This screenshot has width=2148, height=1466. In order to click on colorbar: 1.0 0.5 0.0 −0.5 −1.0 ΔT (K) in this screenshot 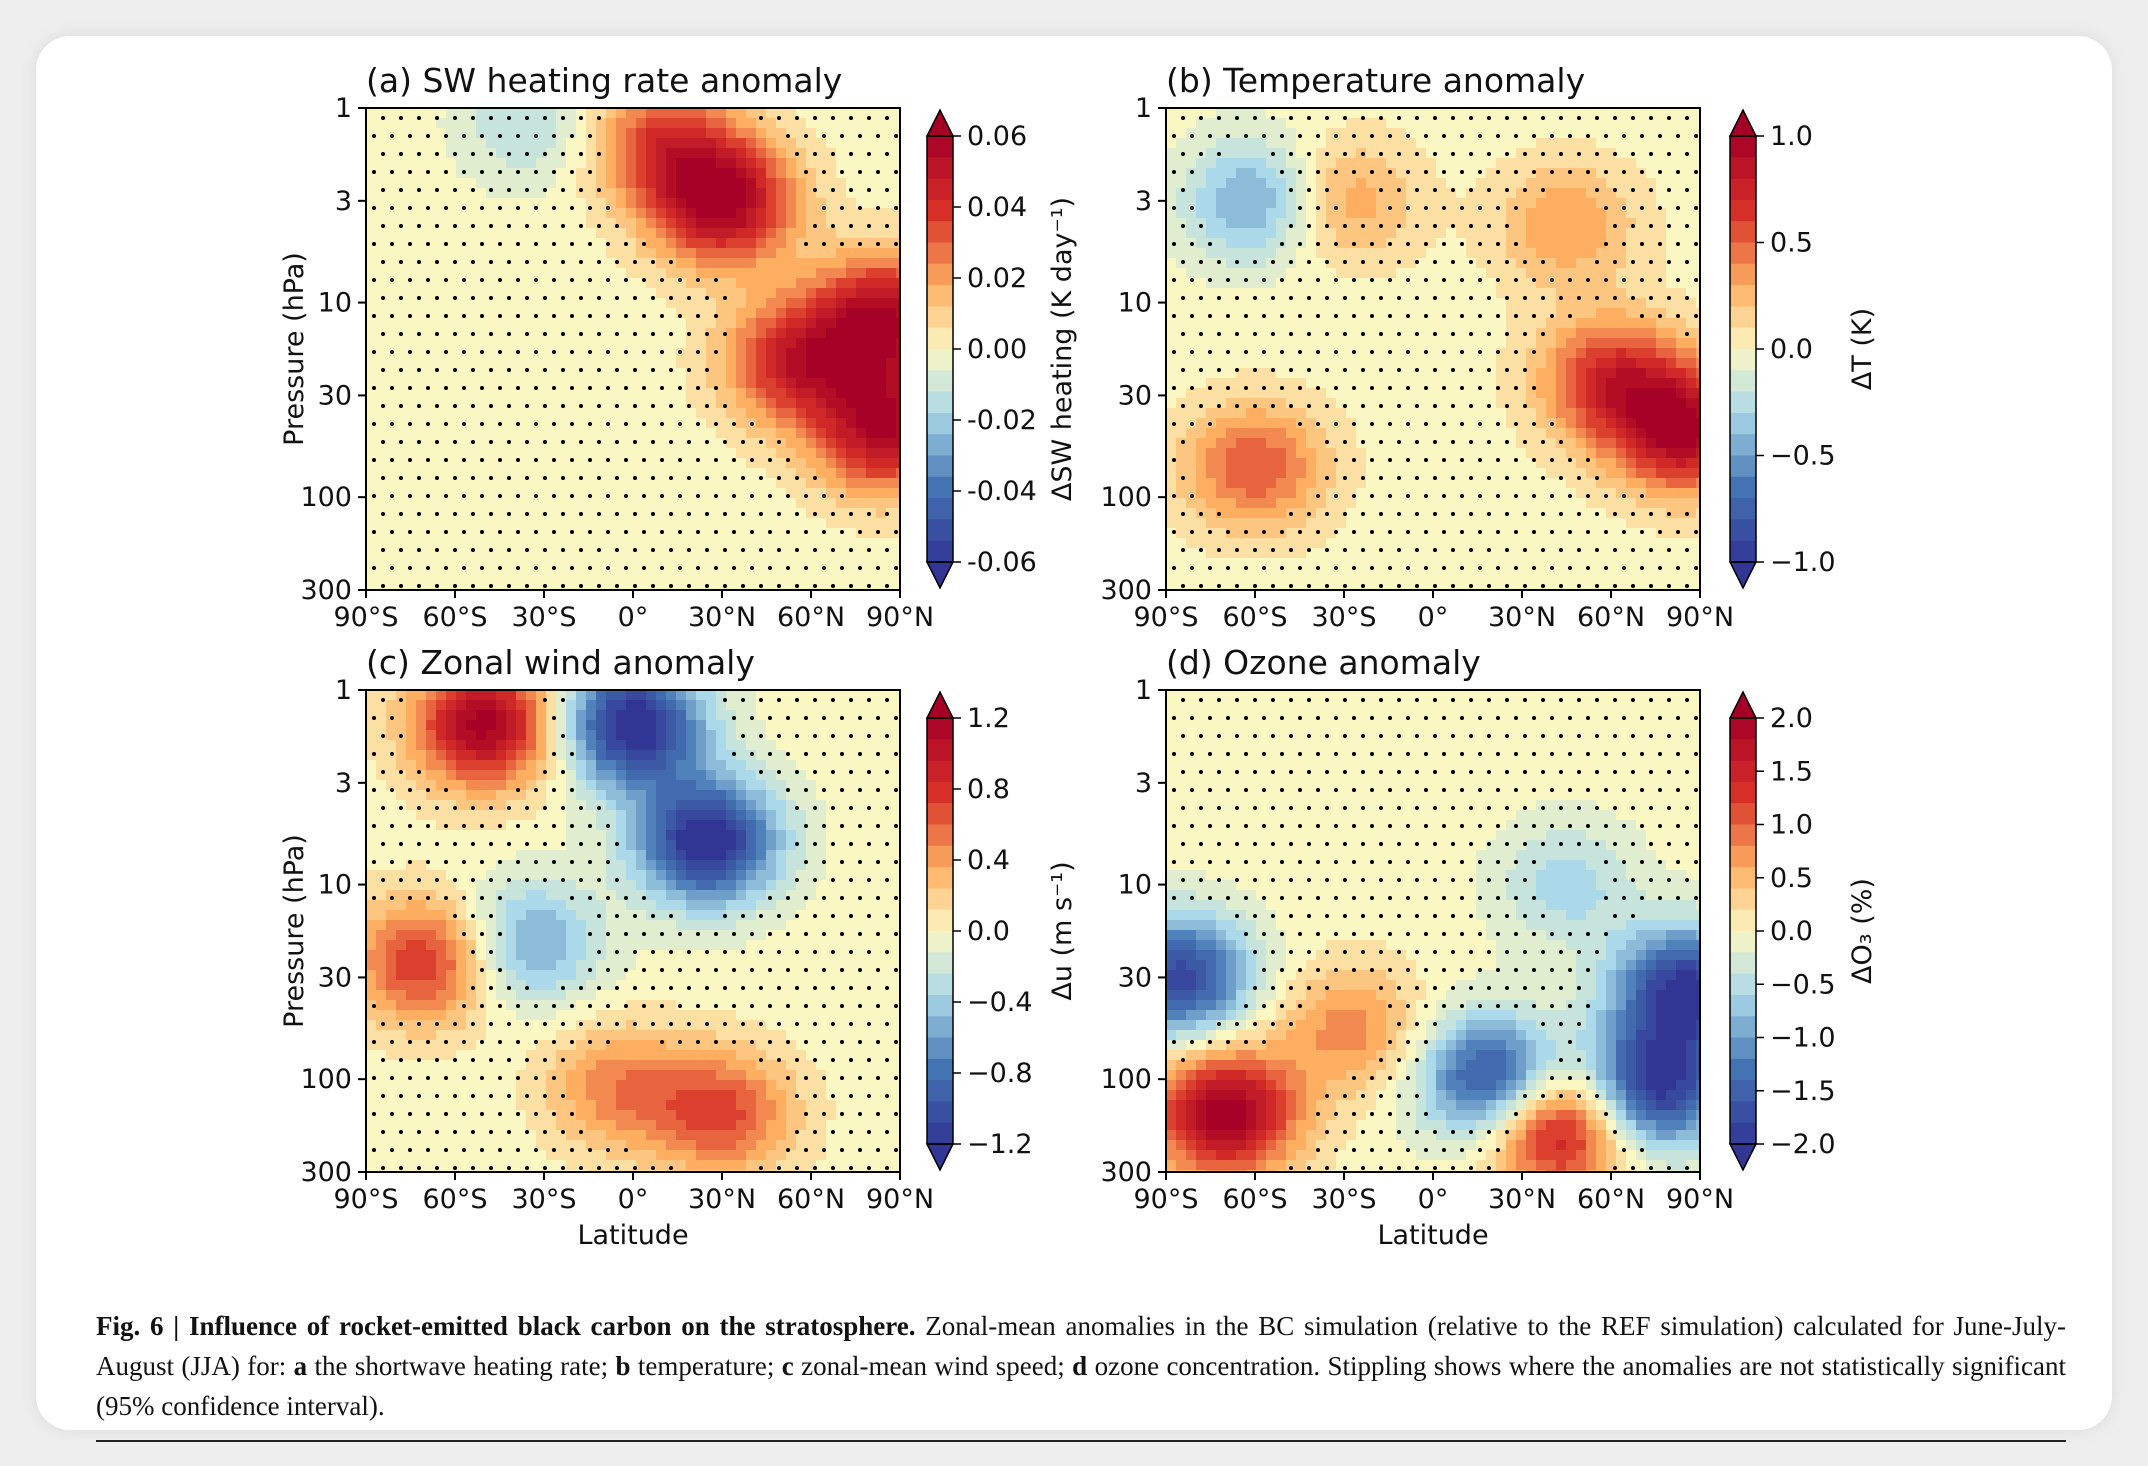, I will do `click(1803, 349)`.